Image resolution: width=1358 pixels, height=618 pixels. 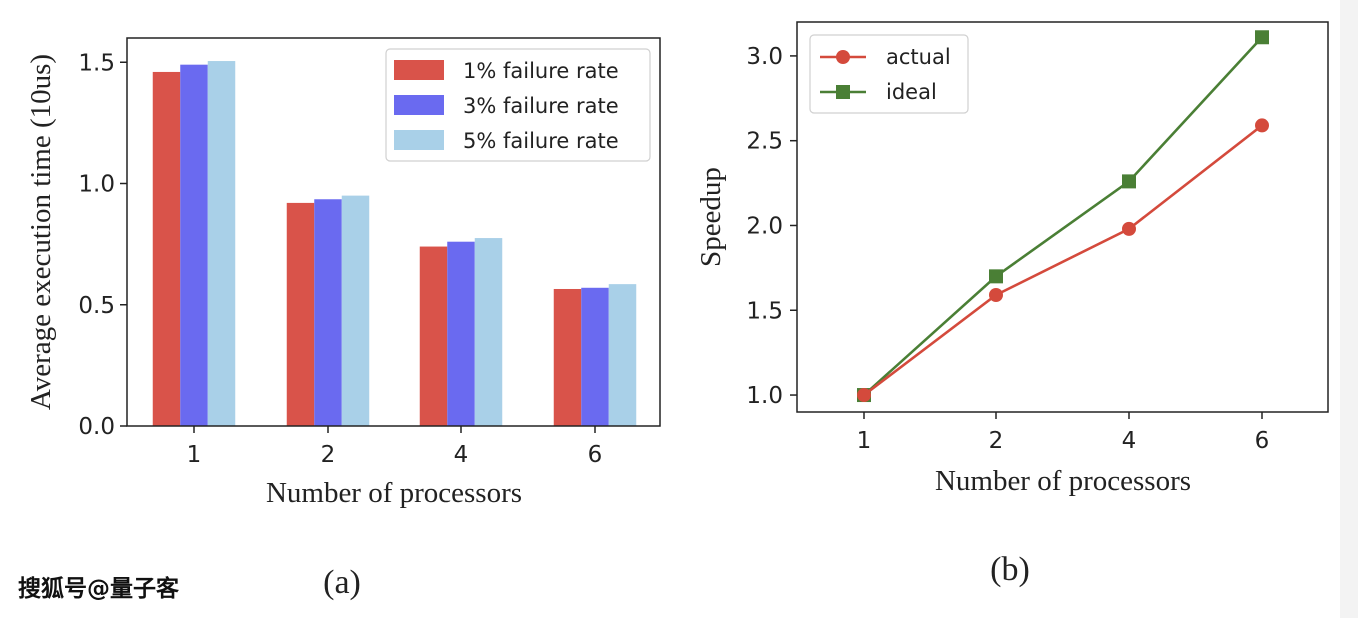 I want to click on chart-a-legend-label-3: 5% failure rate, so click(x=541, y=141).